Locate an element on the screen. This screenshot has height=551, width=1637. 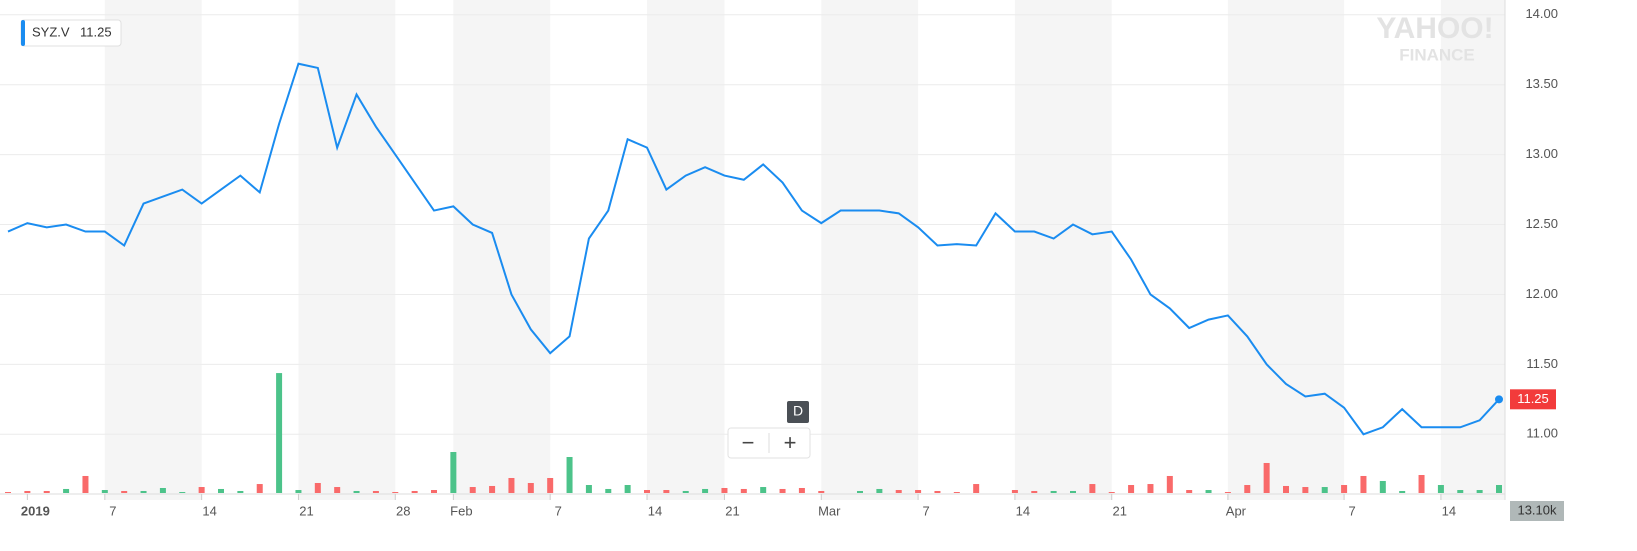
zoom-in: + is located at coordinates (790, 442).